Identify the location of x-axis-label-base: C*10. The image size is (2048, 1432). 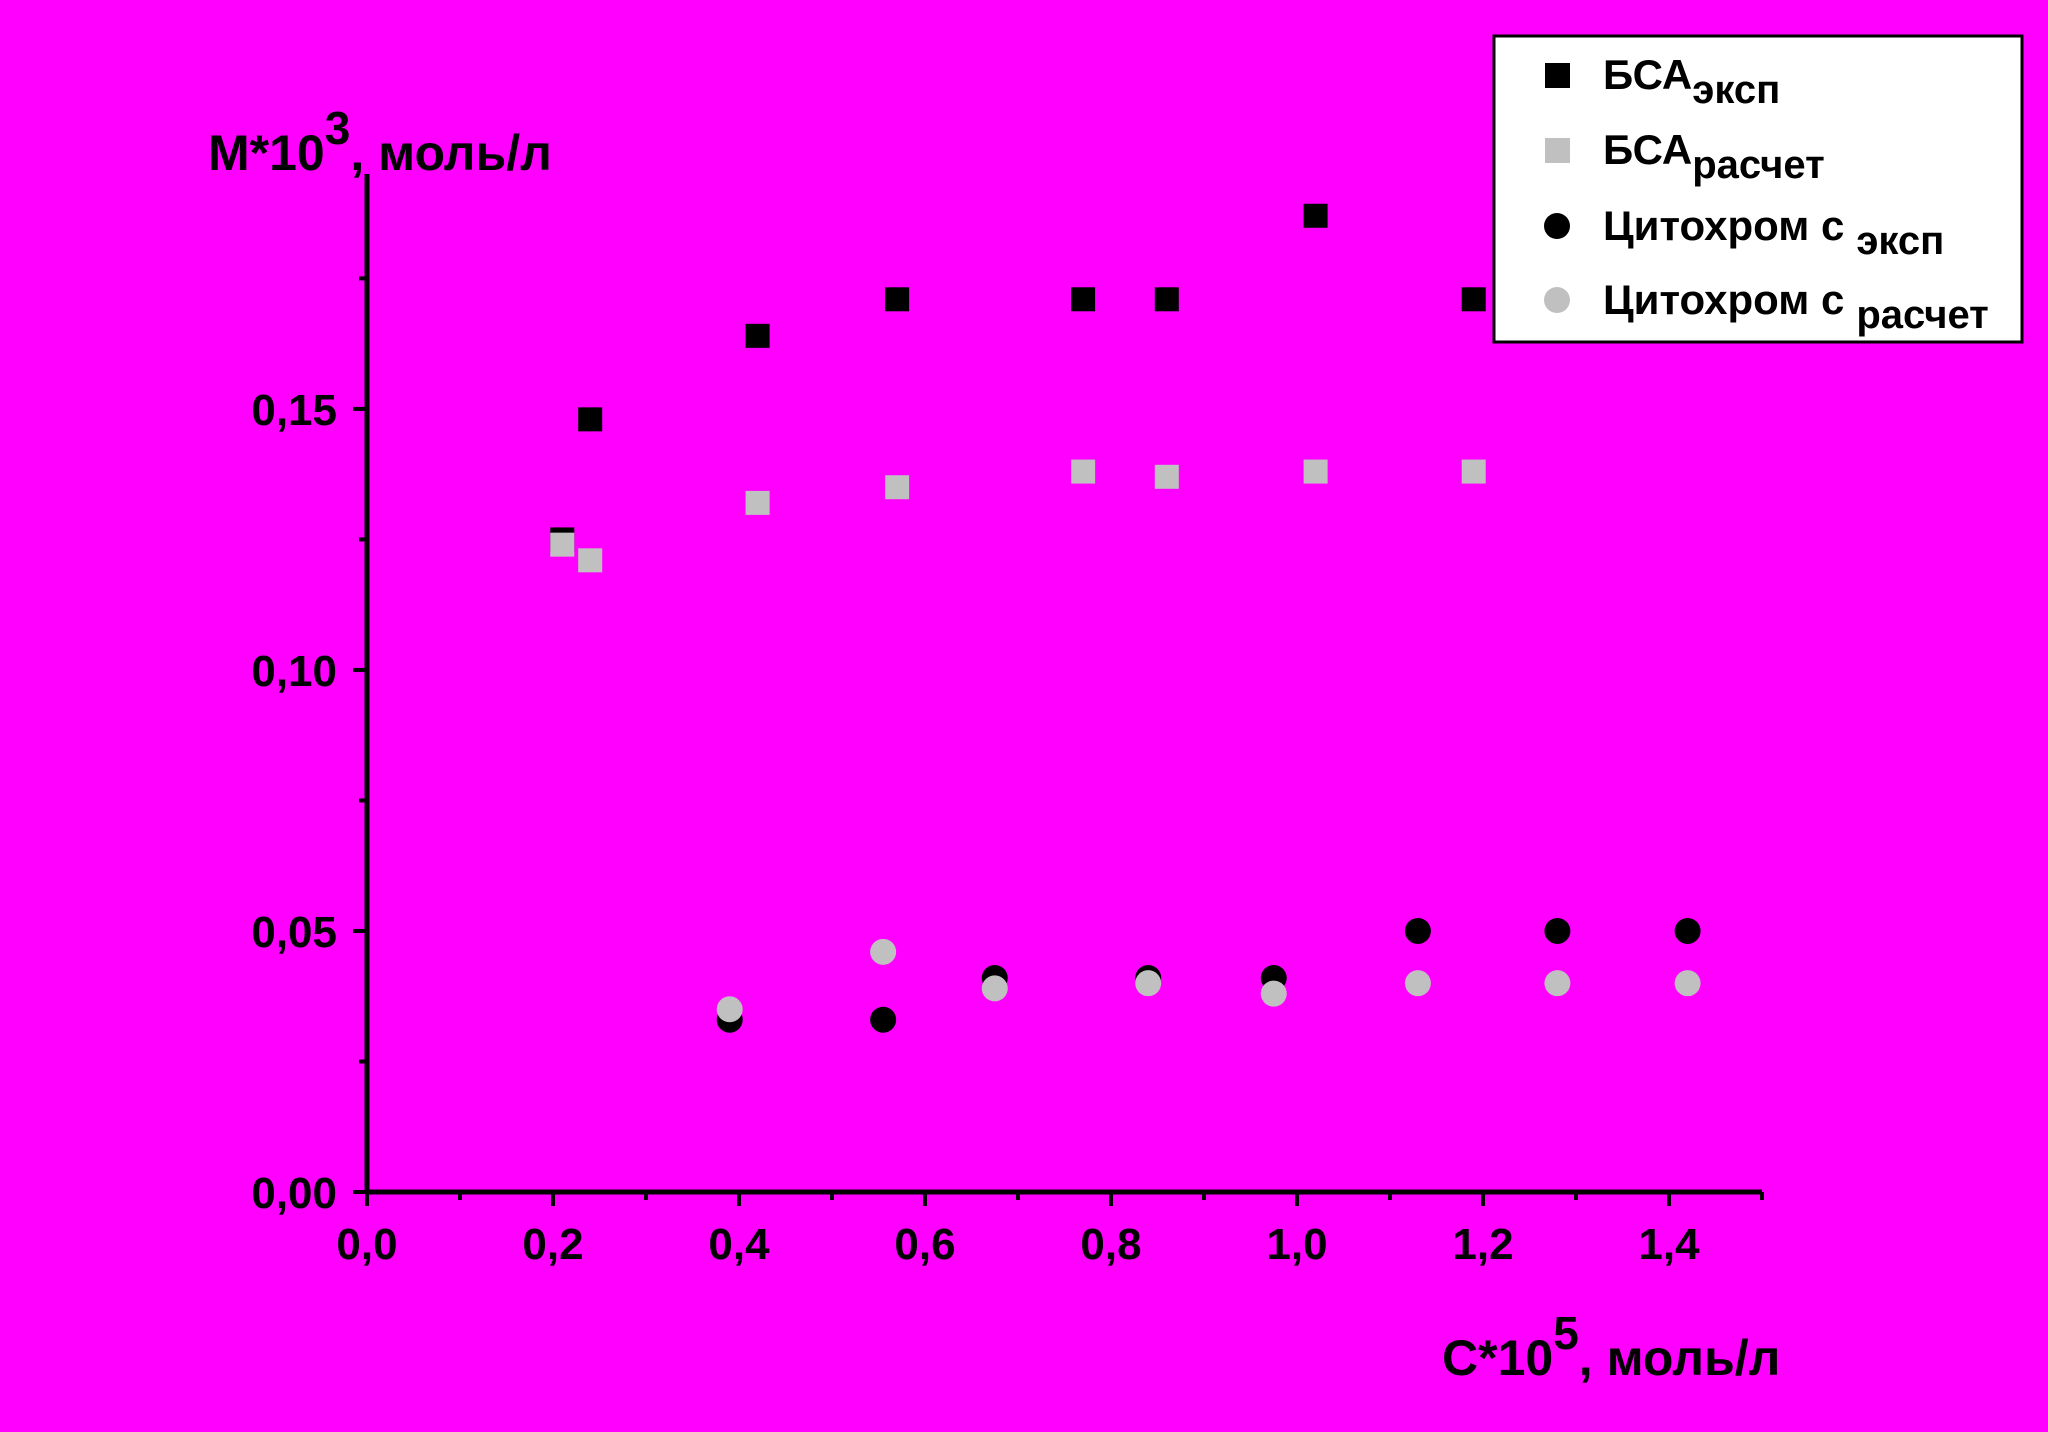
(1497, 1358).